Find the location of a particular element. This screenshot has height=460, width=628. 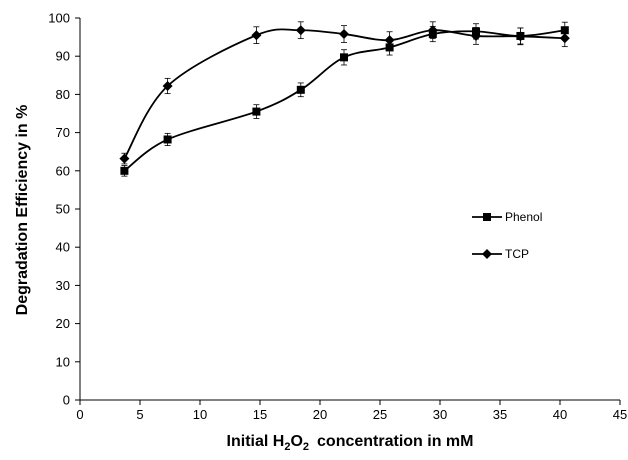

y-tick-label: 40 is located at coordinates (63, 247).